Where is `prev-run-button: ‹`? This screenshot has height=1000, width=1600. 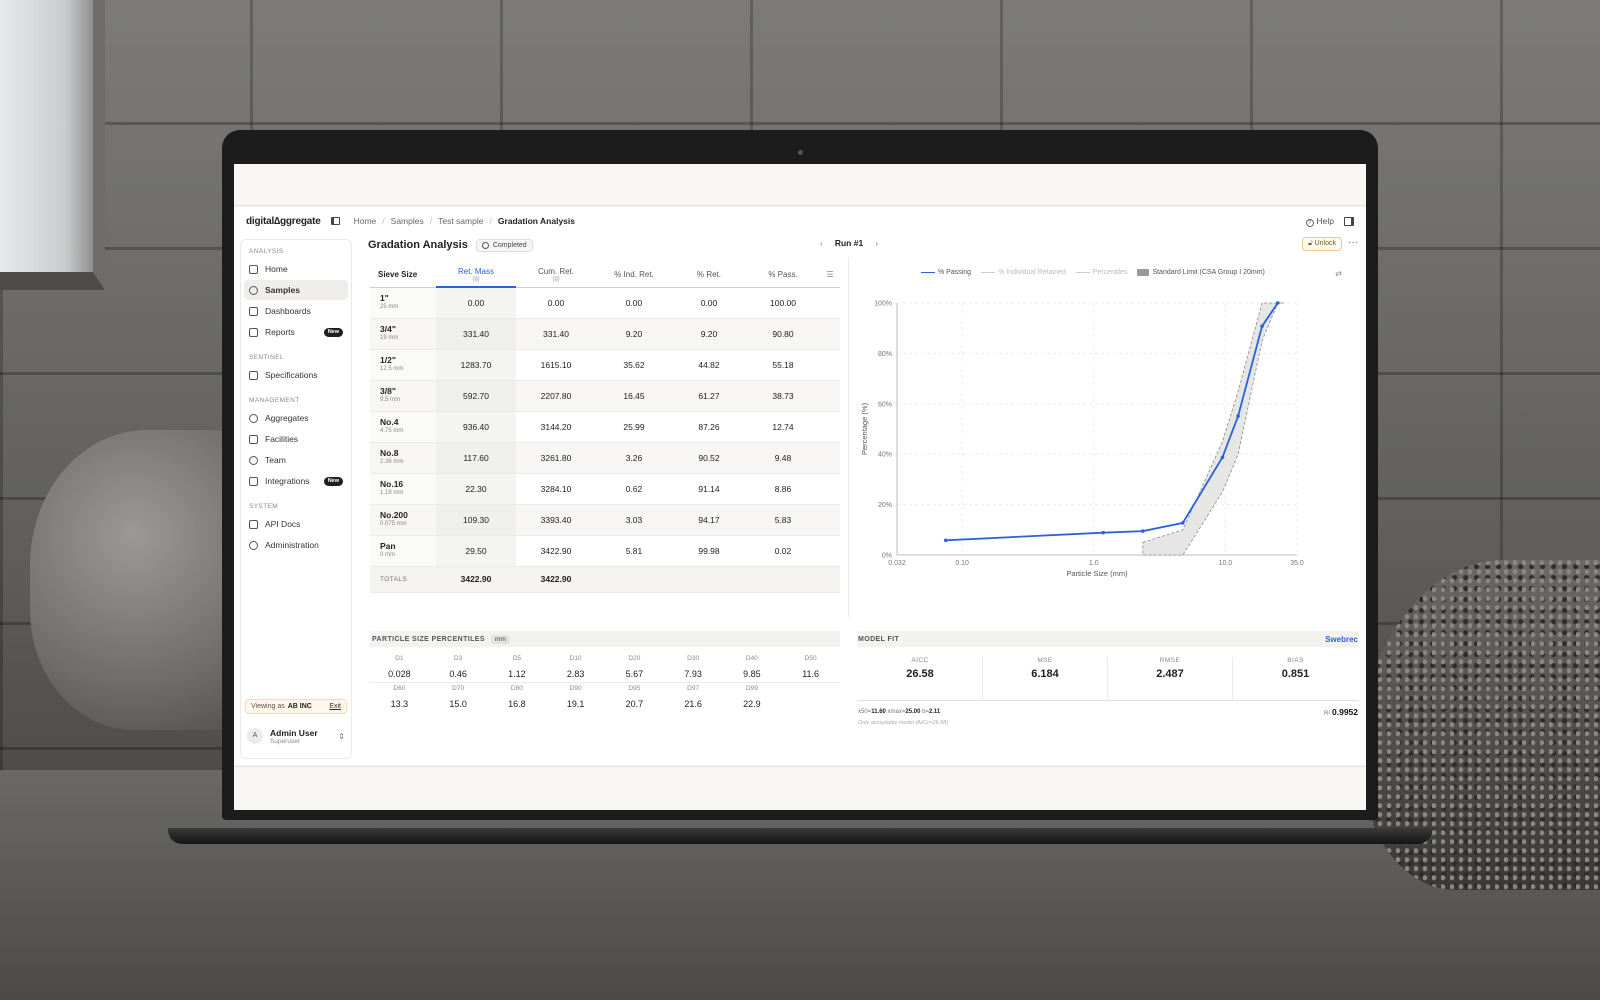
prev-run-button: ‹ is located at coordinates (821, 243).